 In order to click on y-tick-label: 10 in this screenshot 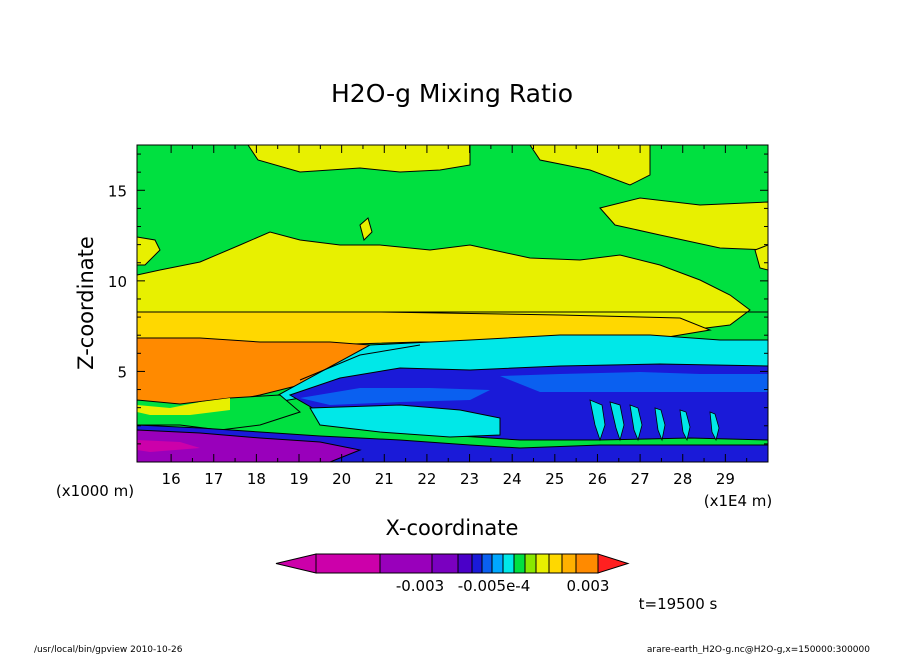, I will do `click(117, 282)`.